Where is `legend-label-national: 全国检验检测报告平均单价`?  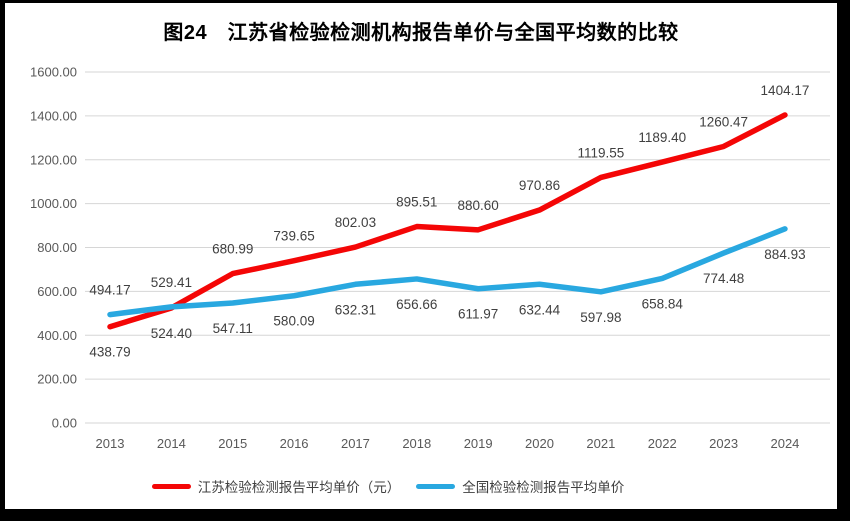
legend-label-national: 全国检验检测报告平均单价 is located at coordinates (543, 487).